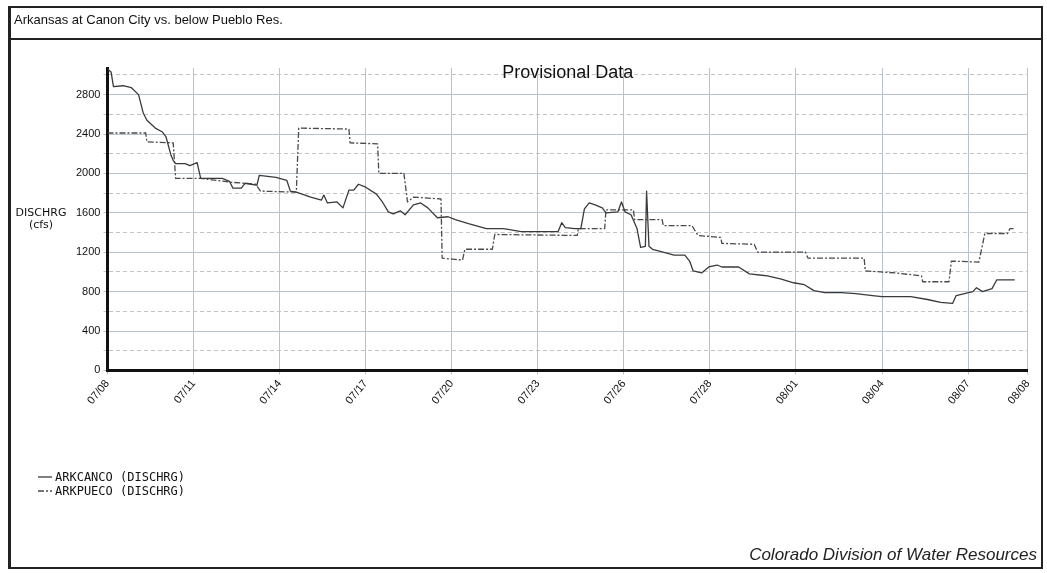  What do you see at coordinates (88, 211) in the screenshot?
I see `y-tick-label: 1600` at bounding box center [88, 211].